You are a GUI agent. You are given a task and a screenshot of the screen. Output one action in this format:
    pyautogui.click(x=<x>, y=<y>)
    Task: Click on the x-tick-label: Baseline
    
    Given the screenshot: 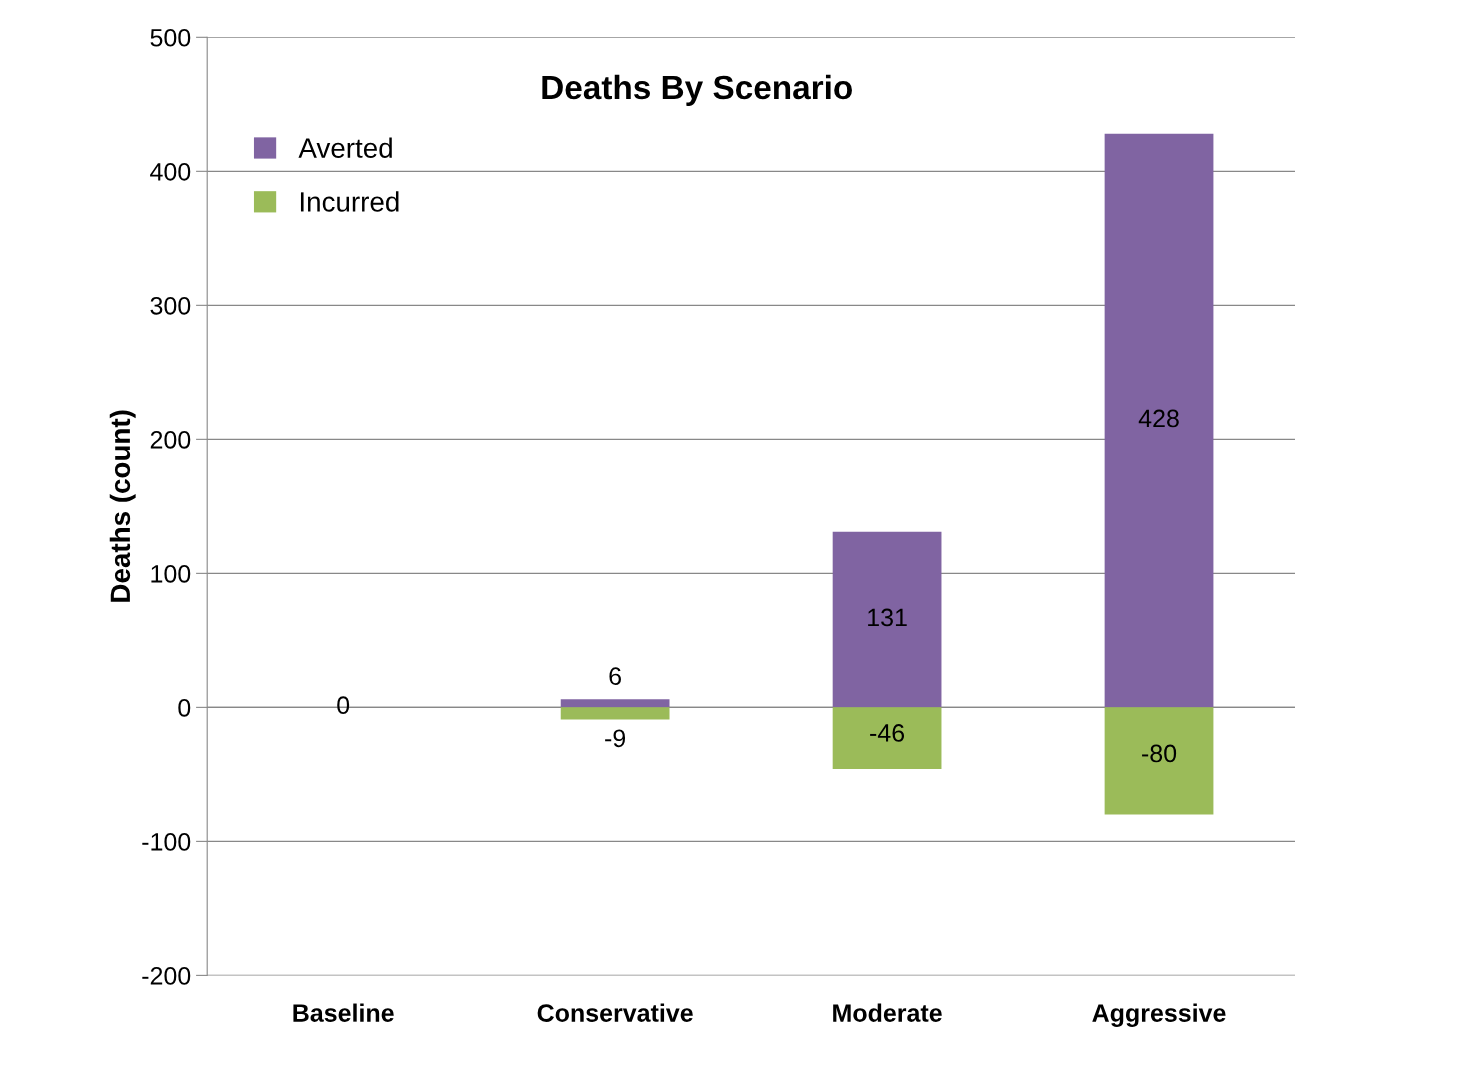 What is the action you would take?
    pyautogui.click(x=343, y=1012)
    